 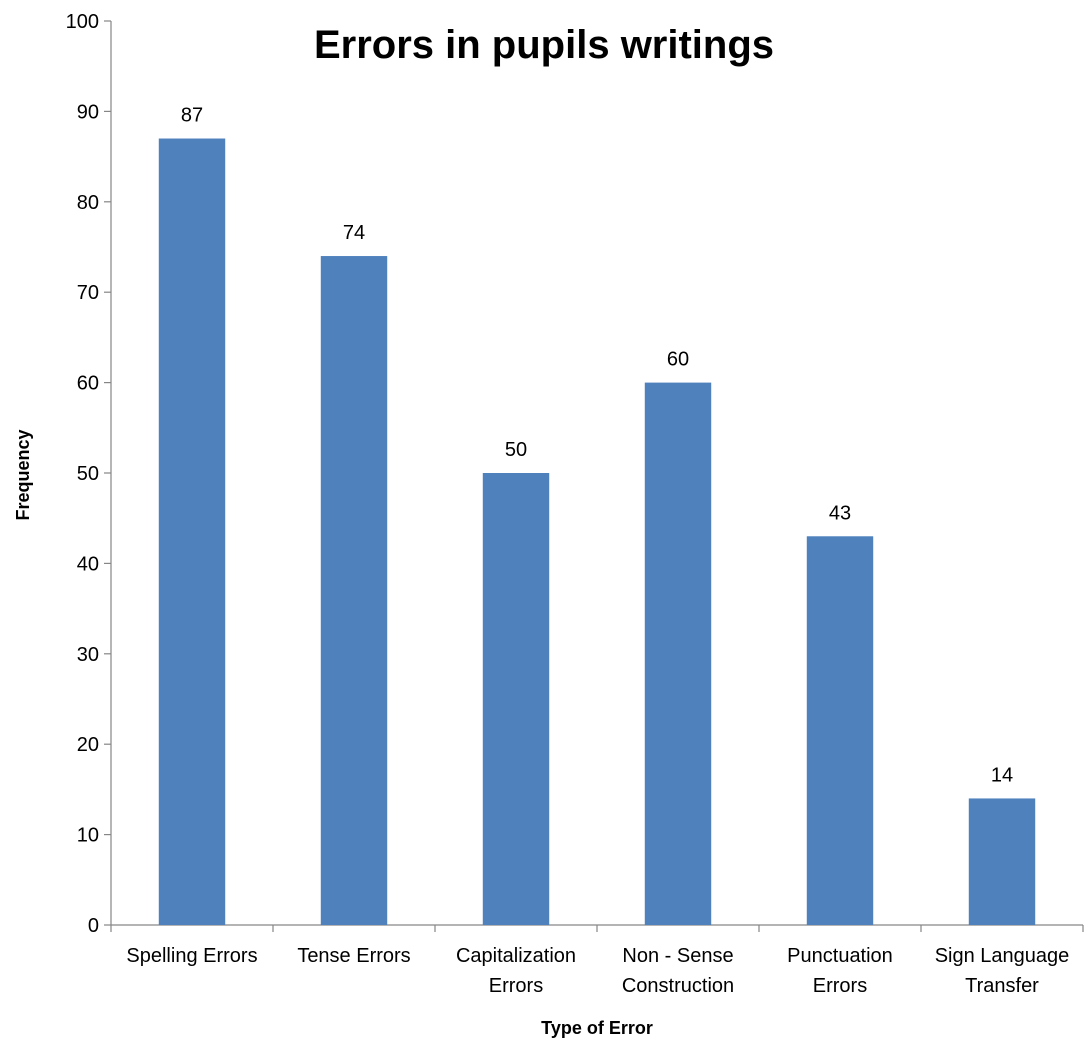 I want to click on x-axis-title: Type of Error, so click(x=597, y=1028).